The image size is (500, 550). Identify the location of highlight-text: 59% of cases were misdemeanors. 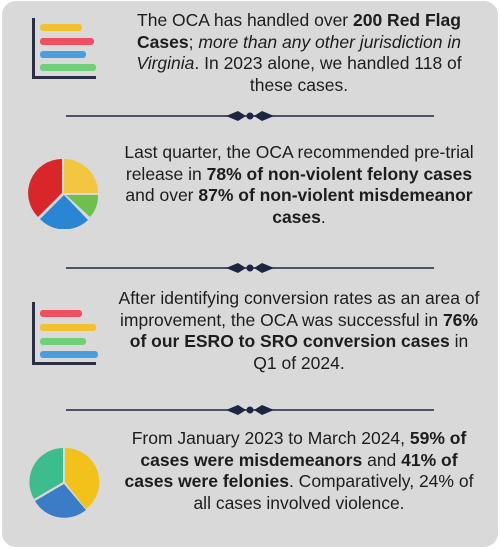
(303, 449).